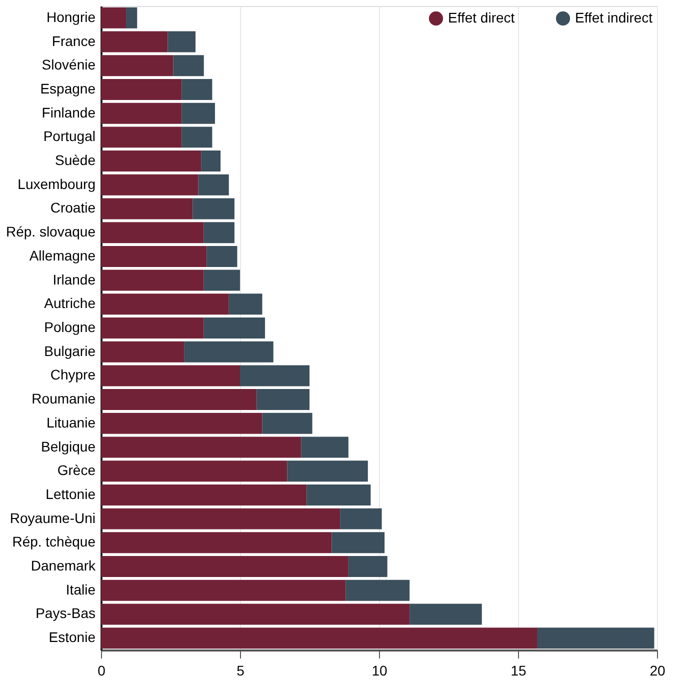 The height and width of the screenshot is (684, 681). I want to click on x-tick-label: 5, so click(240, 670).